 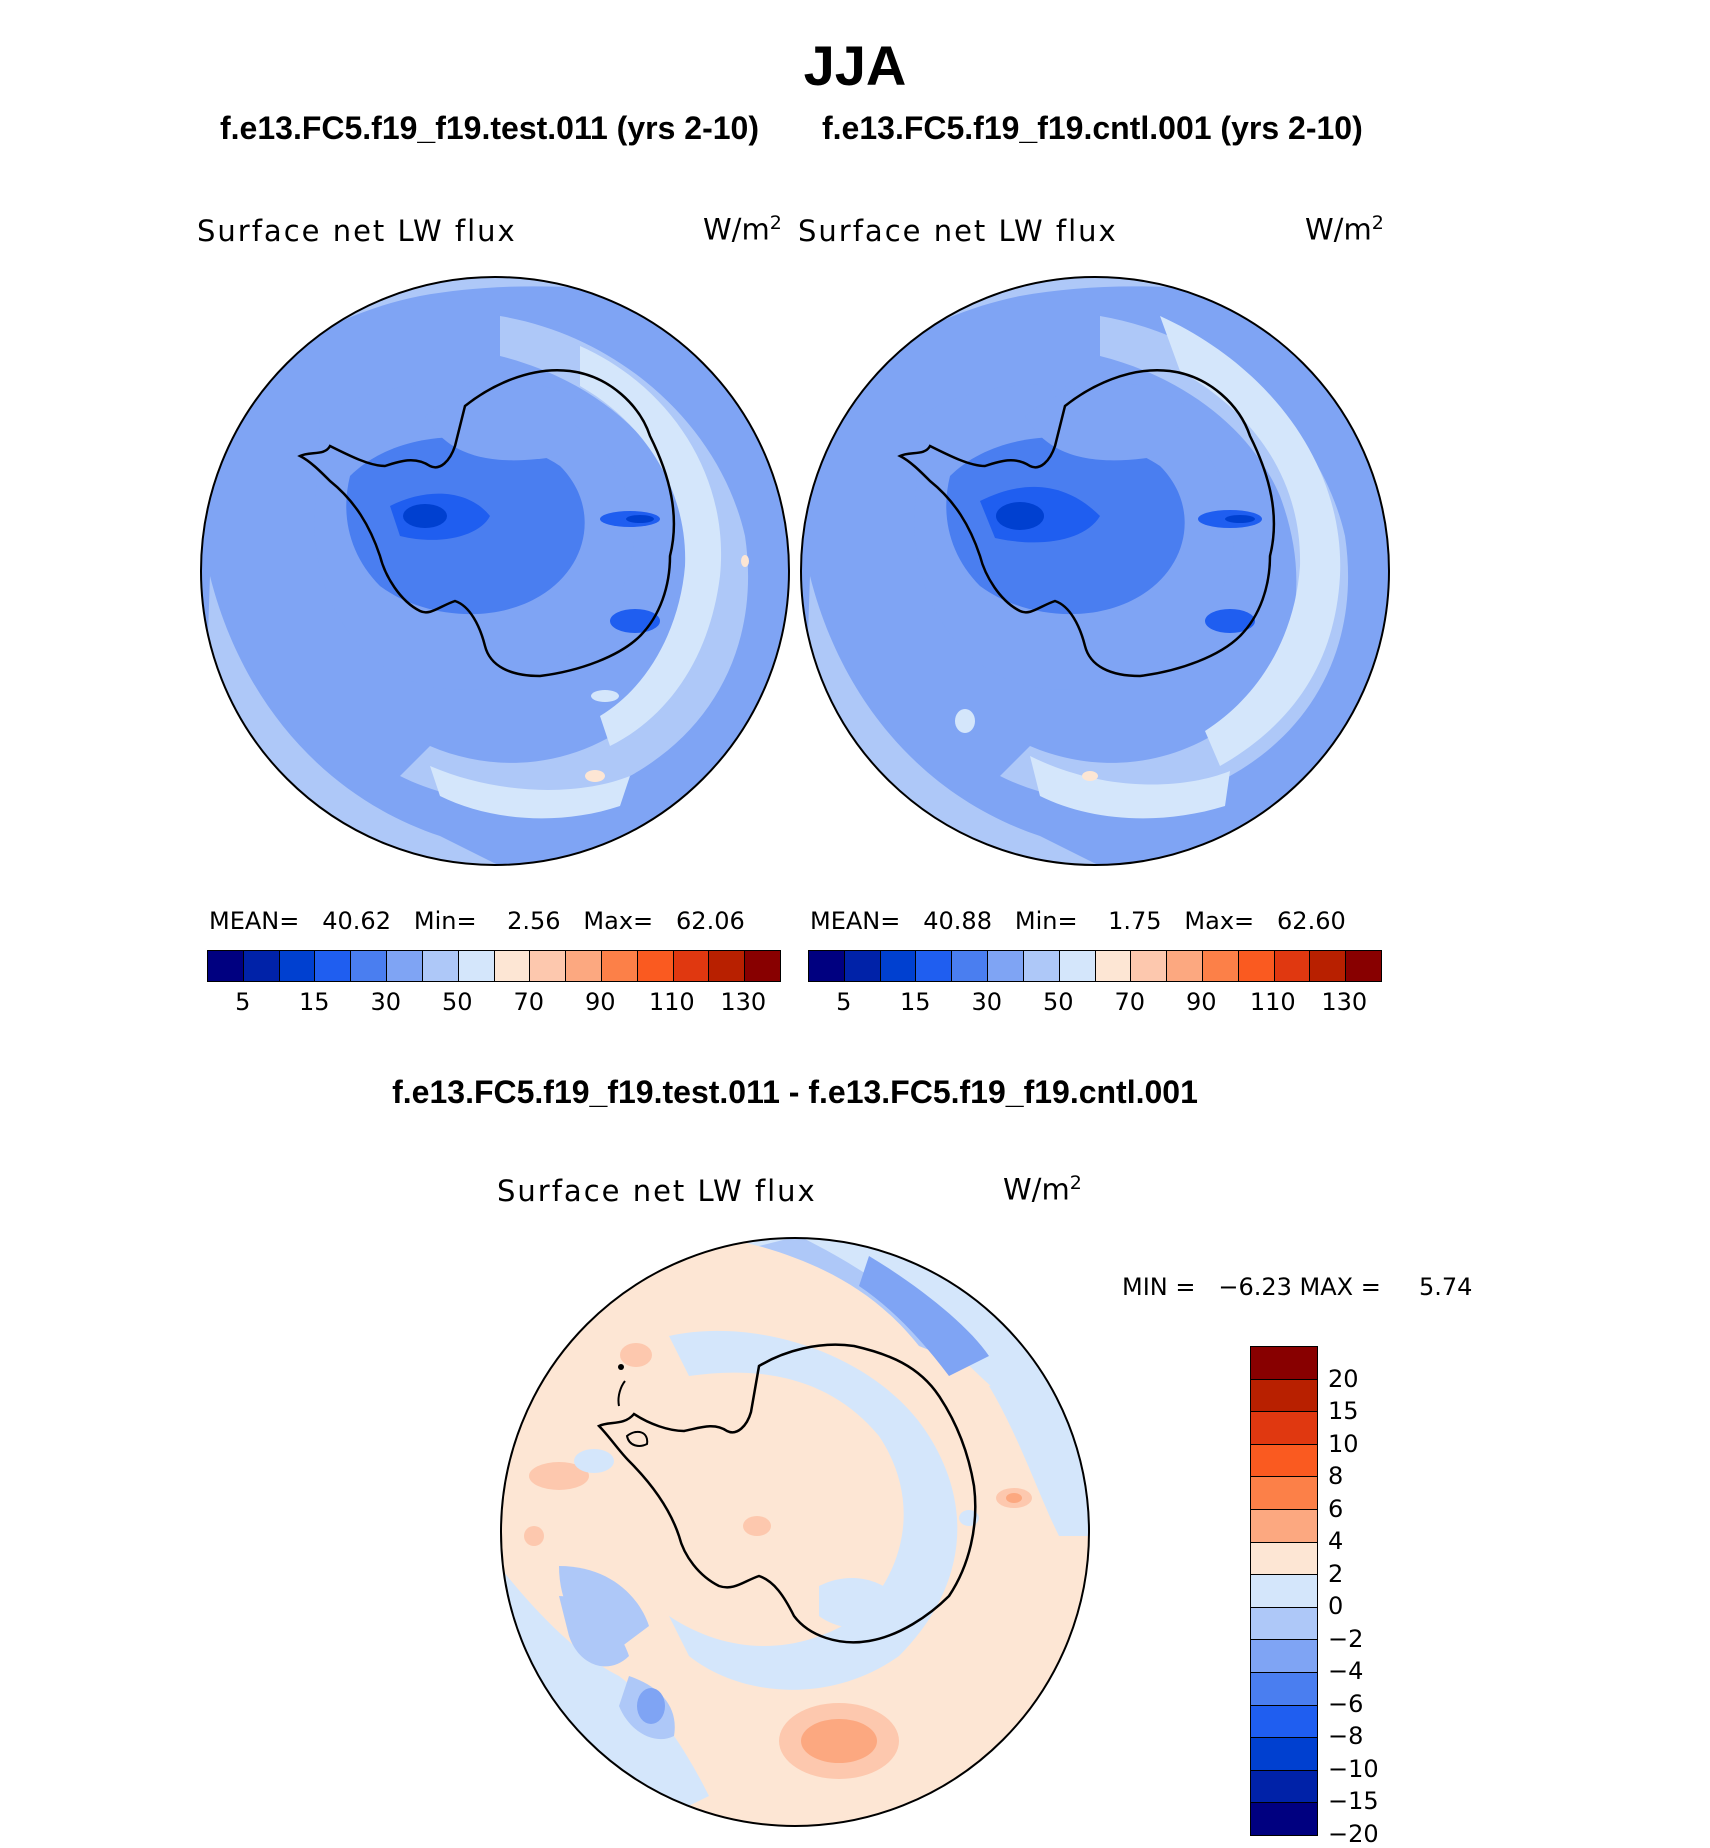 What do you see at coordinates (1353, 1834) in the screenshot?
I see `colorbar-tick-label: −20` at bounding box center [1353, 1834].